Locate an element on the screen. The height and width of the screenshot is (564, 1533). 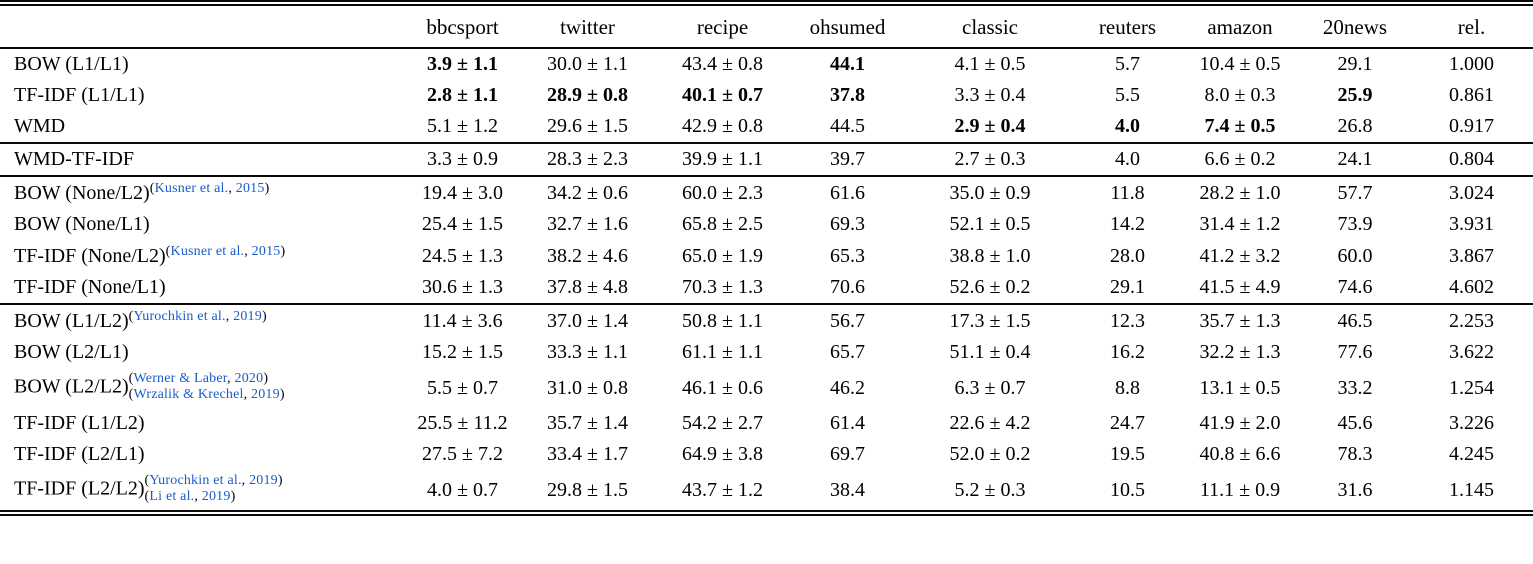
cell-ohsumed: 69.7 is located at coordinates (847, 454).